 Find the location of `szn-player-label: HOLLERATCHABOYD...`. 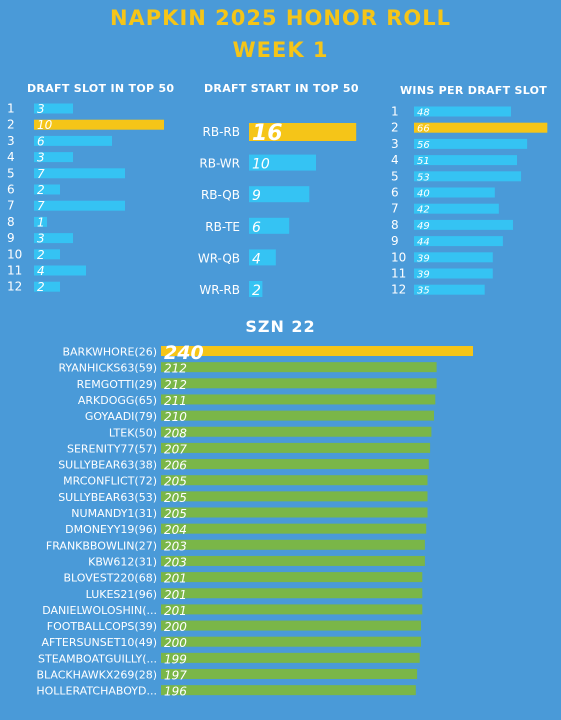

szn-player-label: HOLLERATCHABOYD... is located at coordinates (96, 691).